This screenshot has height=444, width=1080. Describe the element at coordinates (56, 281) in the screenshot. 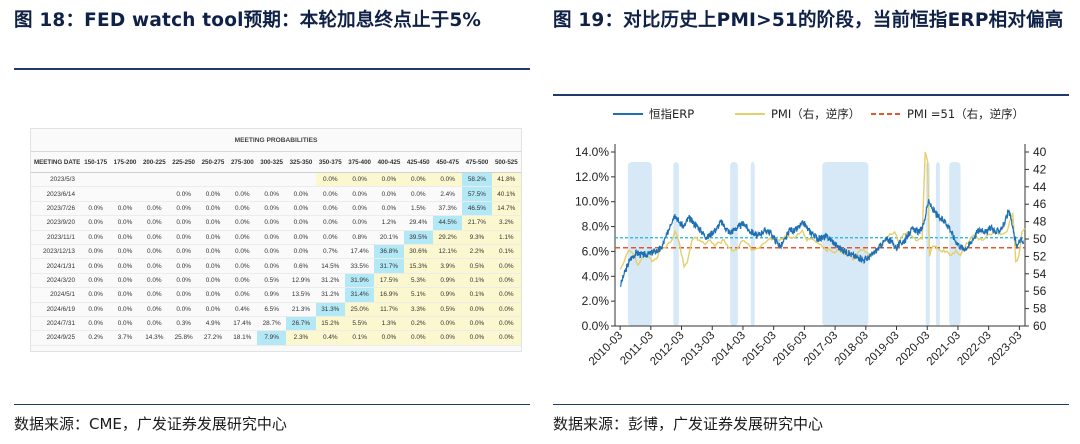

I see `meeting-date-cell: 2024/3/20` at that location.